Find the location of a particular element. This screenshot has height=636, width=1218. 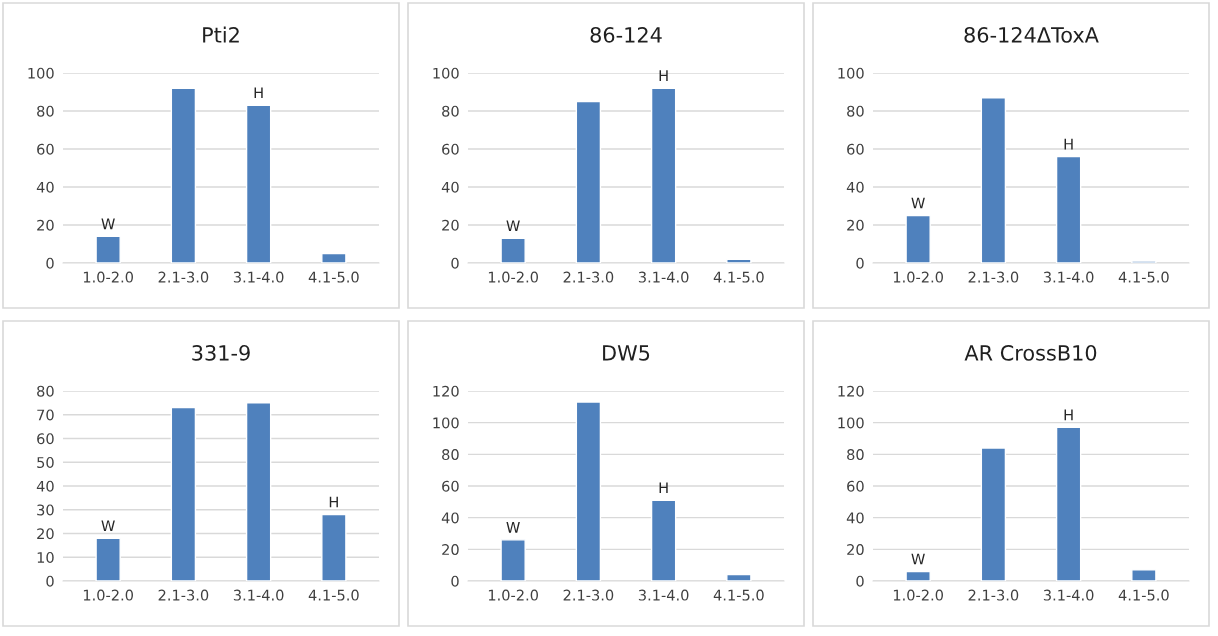

y-tick-label: 50 is located at coordinates (45, 462).